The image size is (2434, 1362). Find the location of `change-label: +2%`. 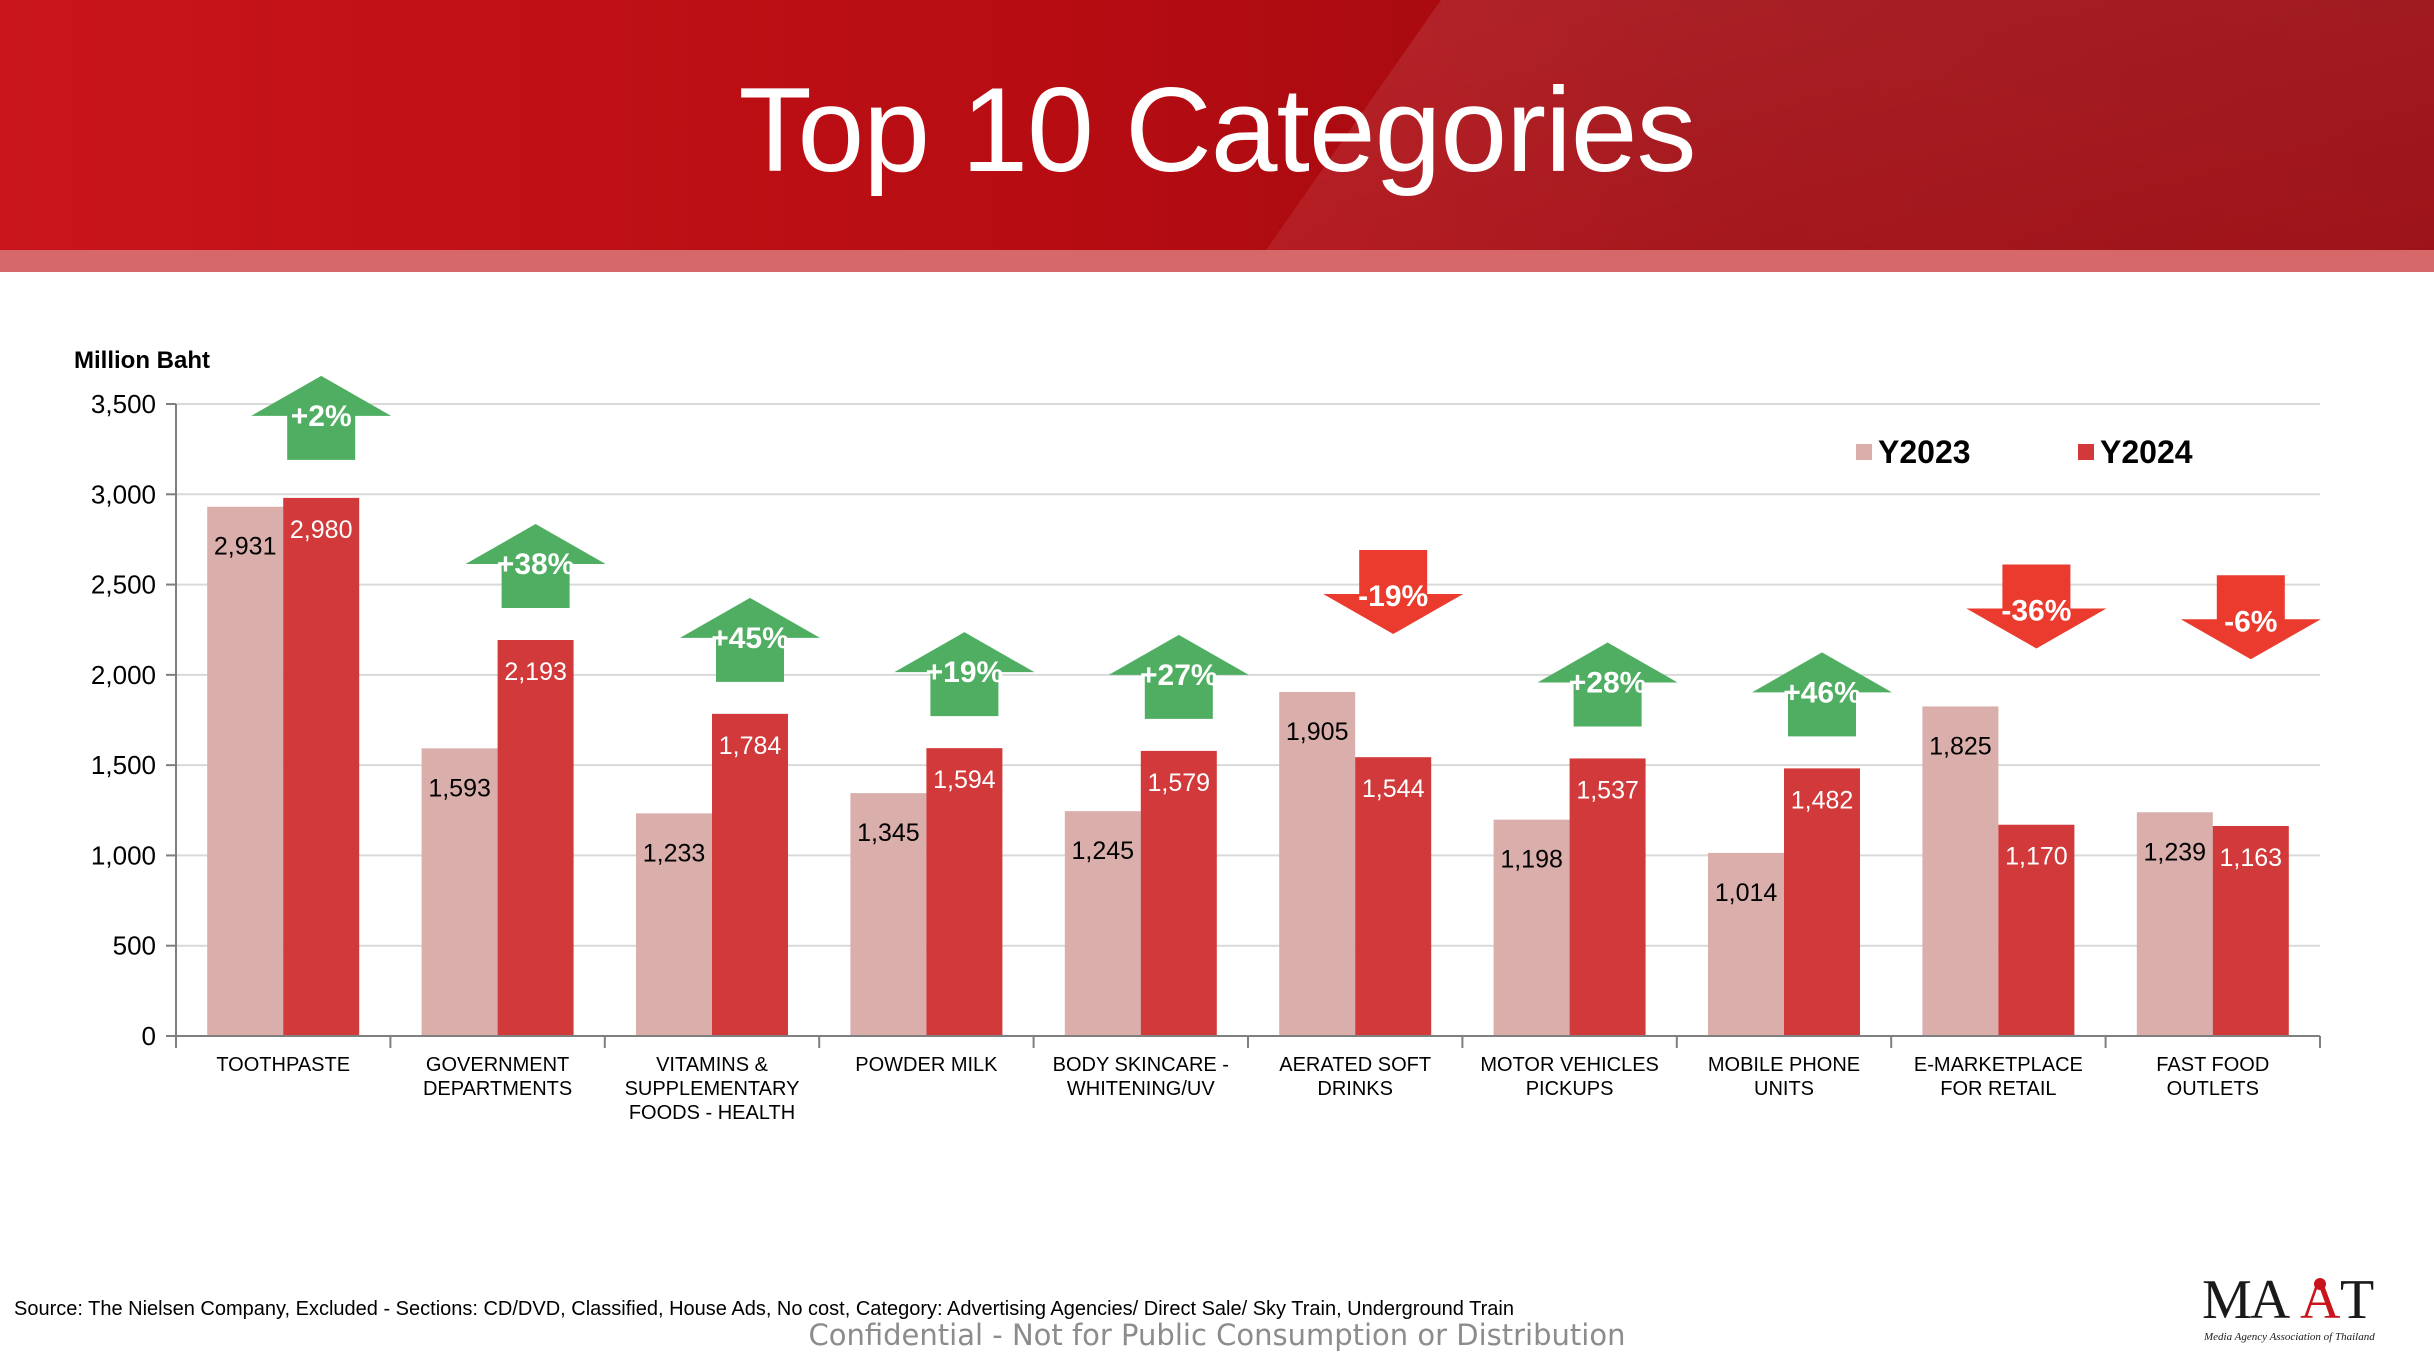

change-label: +2% is located at coordinates (321, 416).